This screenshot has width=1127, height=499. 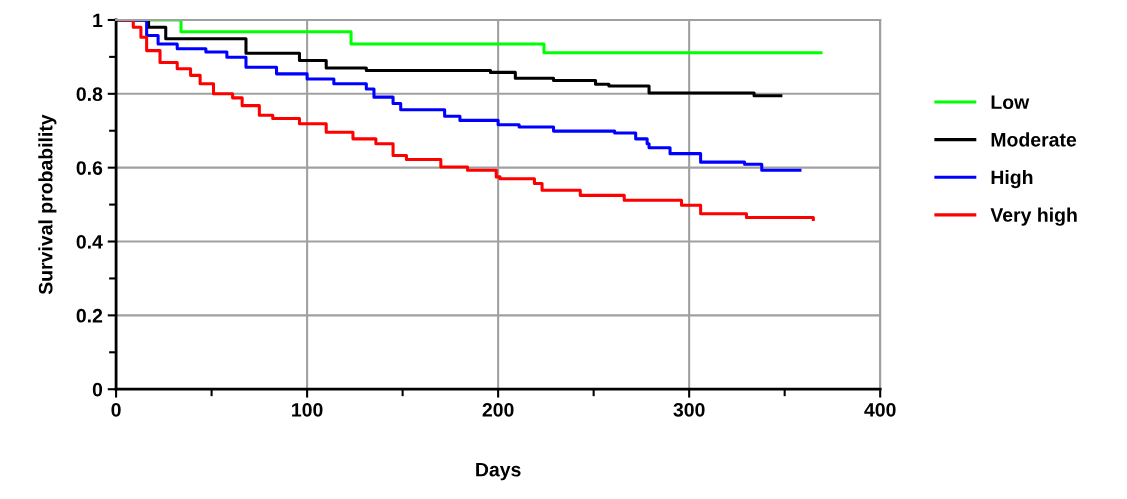 What do you see at coordinates (498, 471) in the screenshot?
I see `x-axis-title: Days` at bounding box center [498, 471].